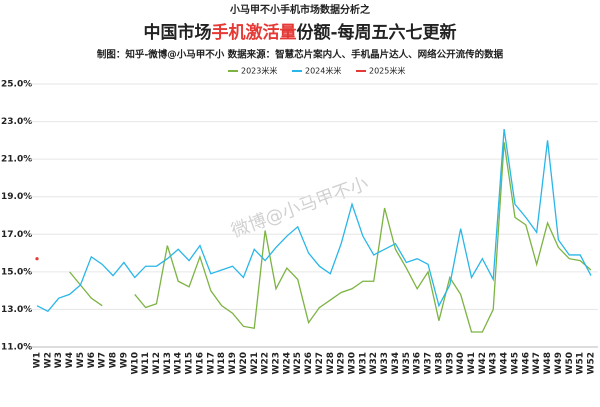 This screenshot has height=407, width=600. Describe the element at coordinates (168, 363) in the screenshot. I see `x-tick-label: W13` at that location.